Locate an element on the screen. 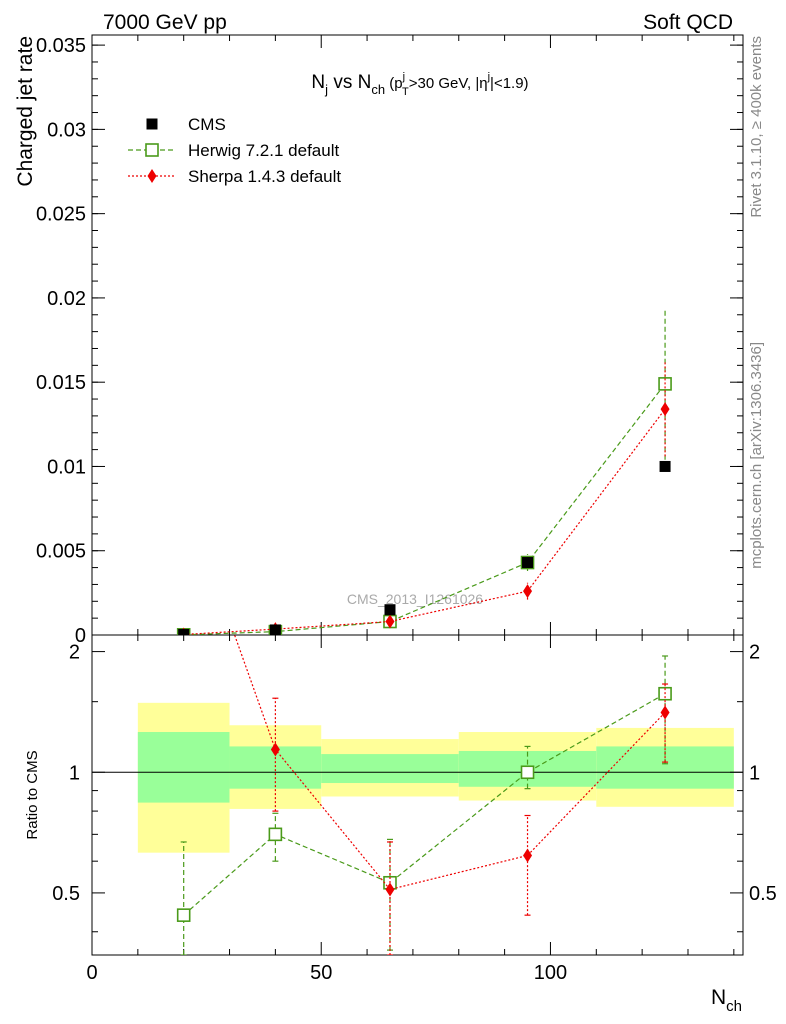 The image size is (786, 1024). legend-marker-cms is located at coordinates (152, 124).